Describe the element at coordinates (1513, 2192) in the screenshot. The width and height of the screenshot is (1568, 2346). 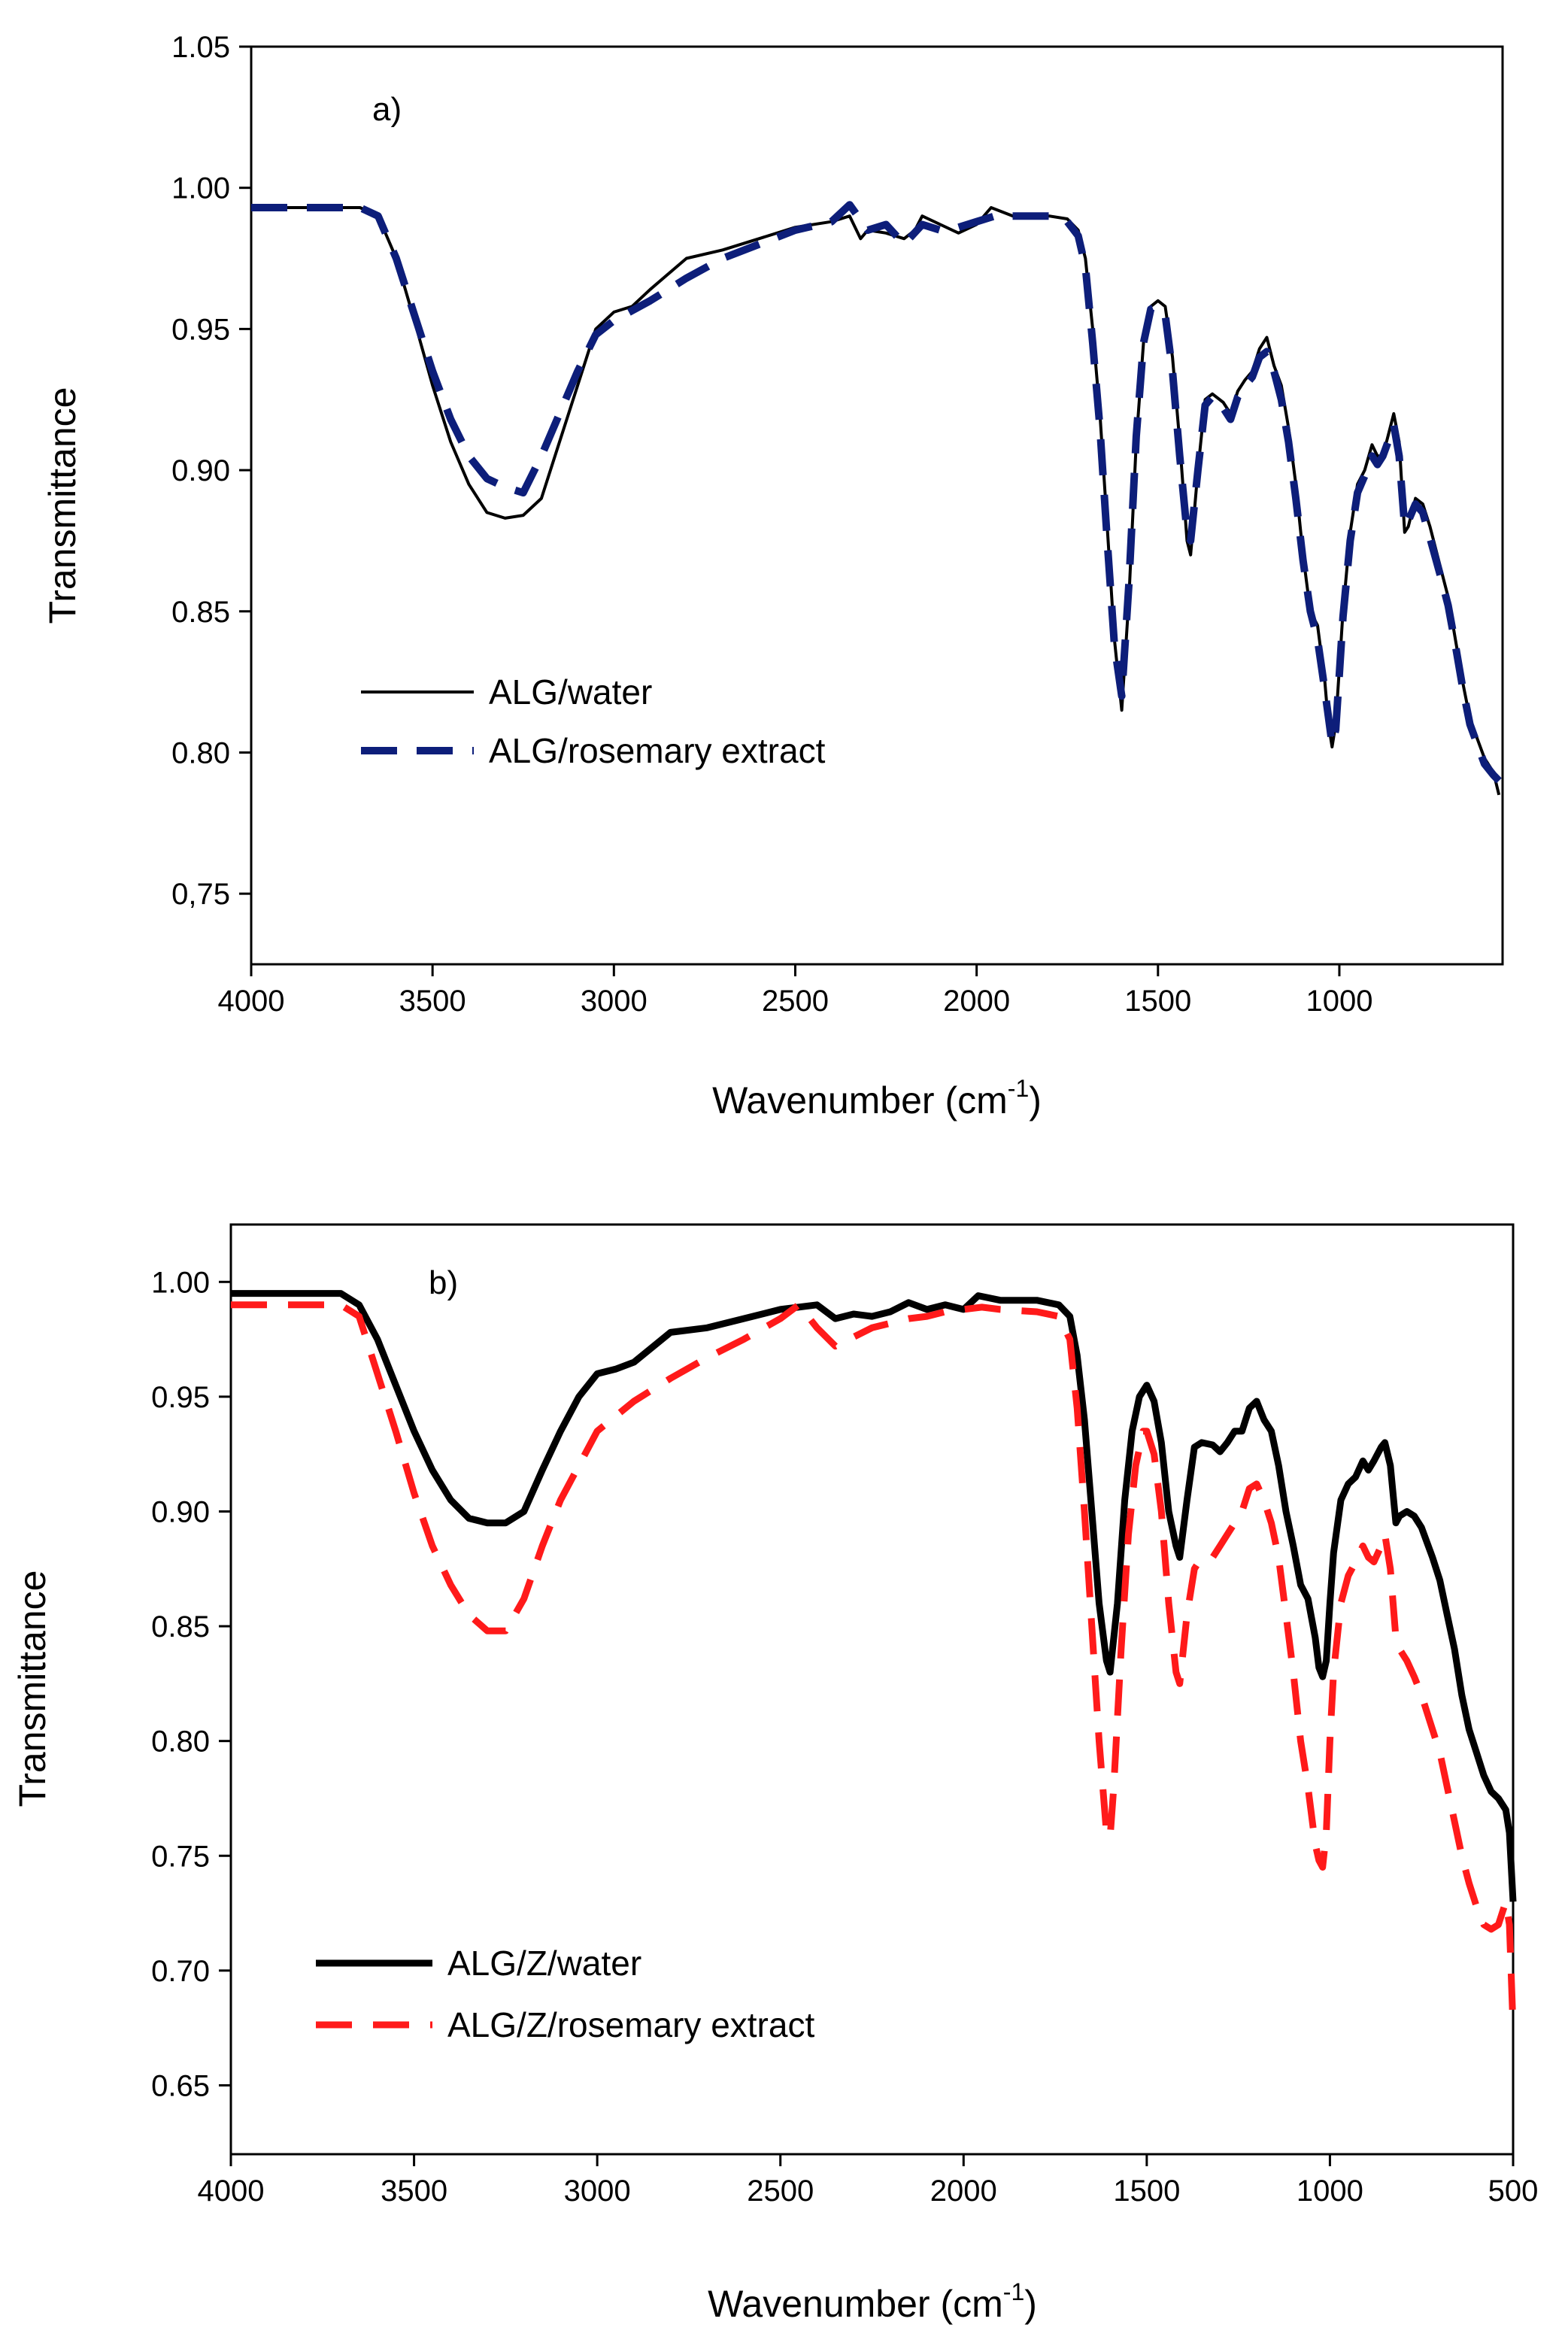
I see `x-tick-label: 500` at that location.